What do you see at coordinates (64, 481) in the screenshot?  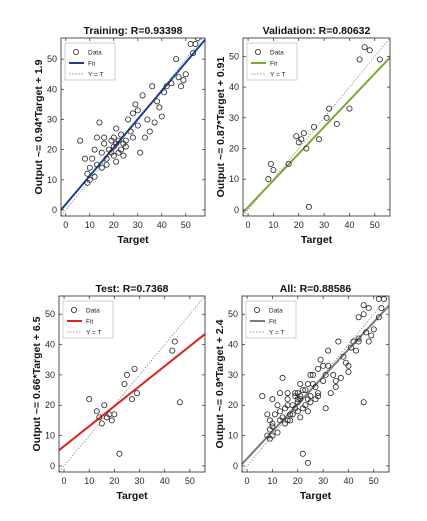 I see `x-tick-label: 0` at bounding box center [64, 481].